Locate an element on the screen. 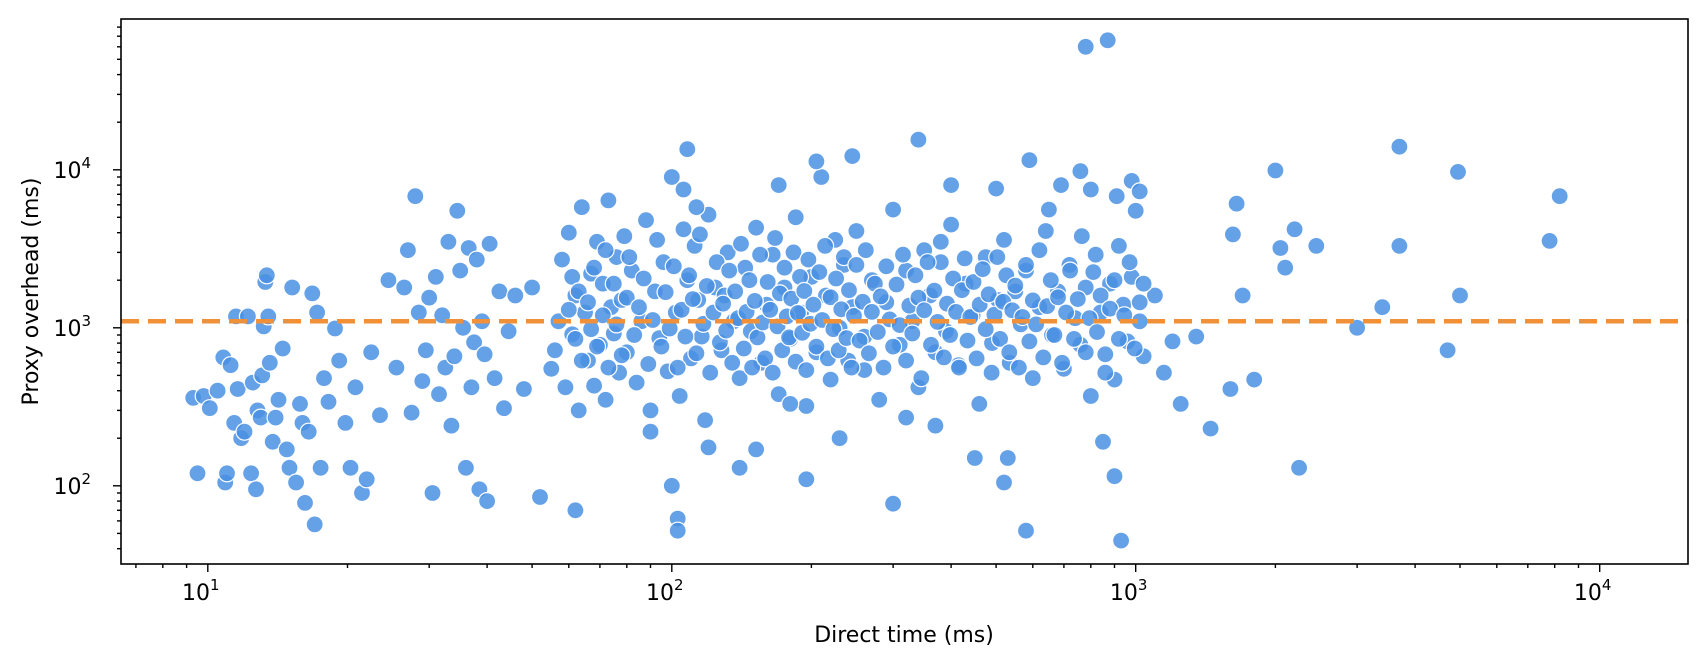 This screenshot has width=1706, height=667. x-tick-label: 101 is located at coordinates (201, 591).